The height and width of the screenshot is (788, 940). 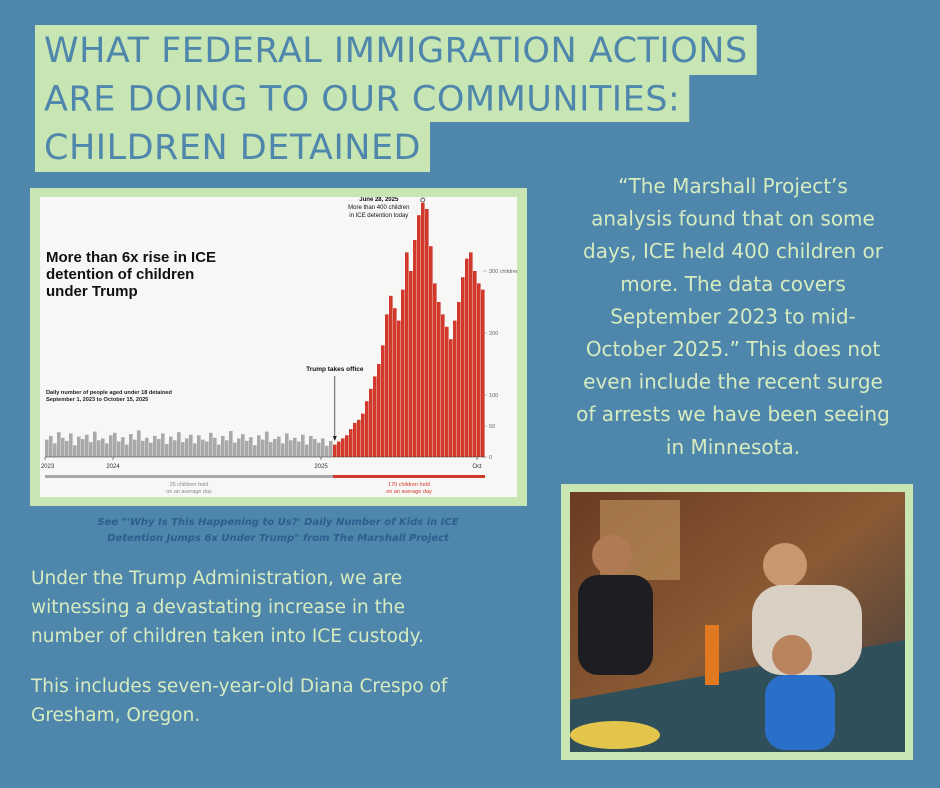 What do you see at coordinates (733, 284) in the screenshot?
I see `quote-line: more. The data covers` at bounding box center [733, 284].